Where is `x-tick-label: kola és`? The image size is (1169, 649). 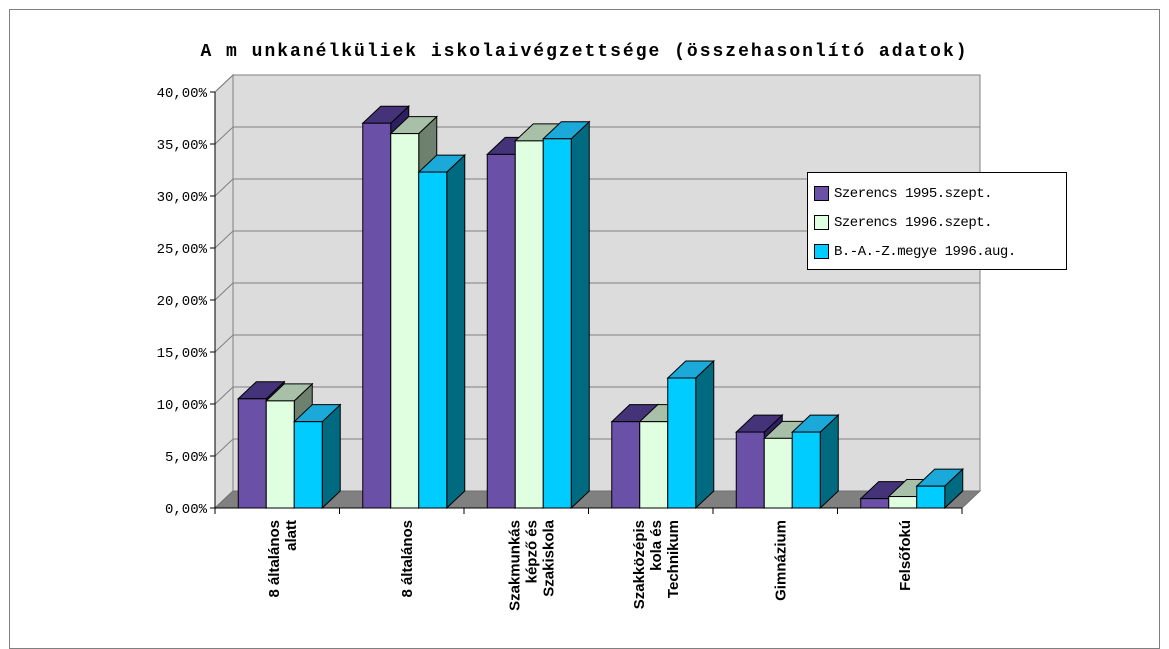 x-tick-label: kola és is located at coordinates (656, 545).